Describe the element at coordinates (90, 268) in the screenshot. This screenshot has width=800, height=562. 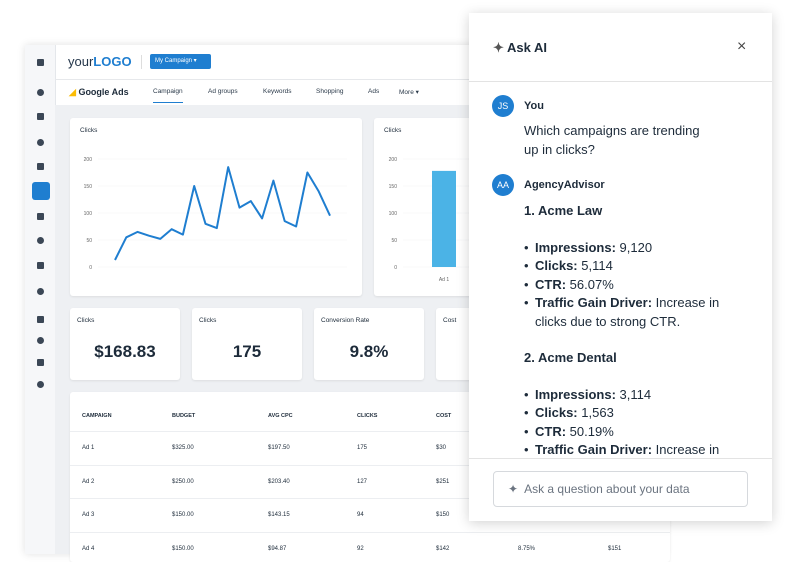
I see `y-tick-label: 0` at that location.